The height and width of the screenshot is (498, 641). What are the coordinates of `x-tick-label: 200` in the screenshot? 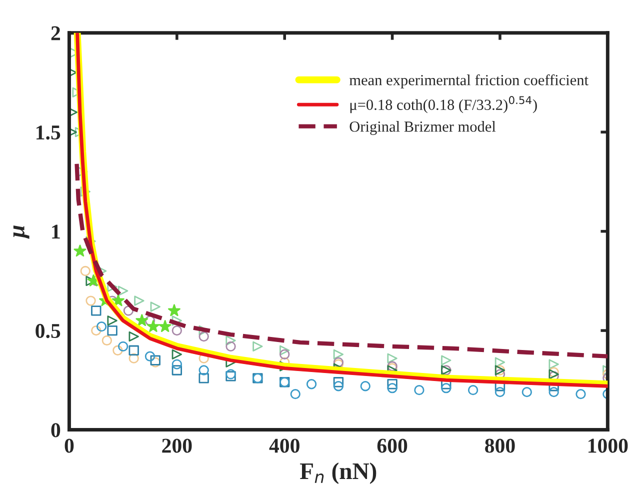 It's located at (177, 445).